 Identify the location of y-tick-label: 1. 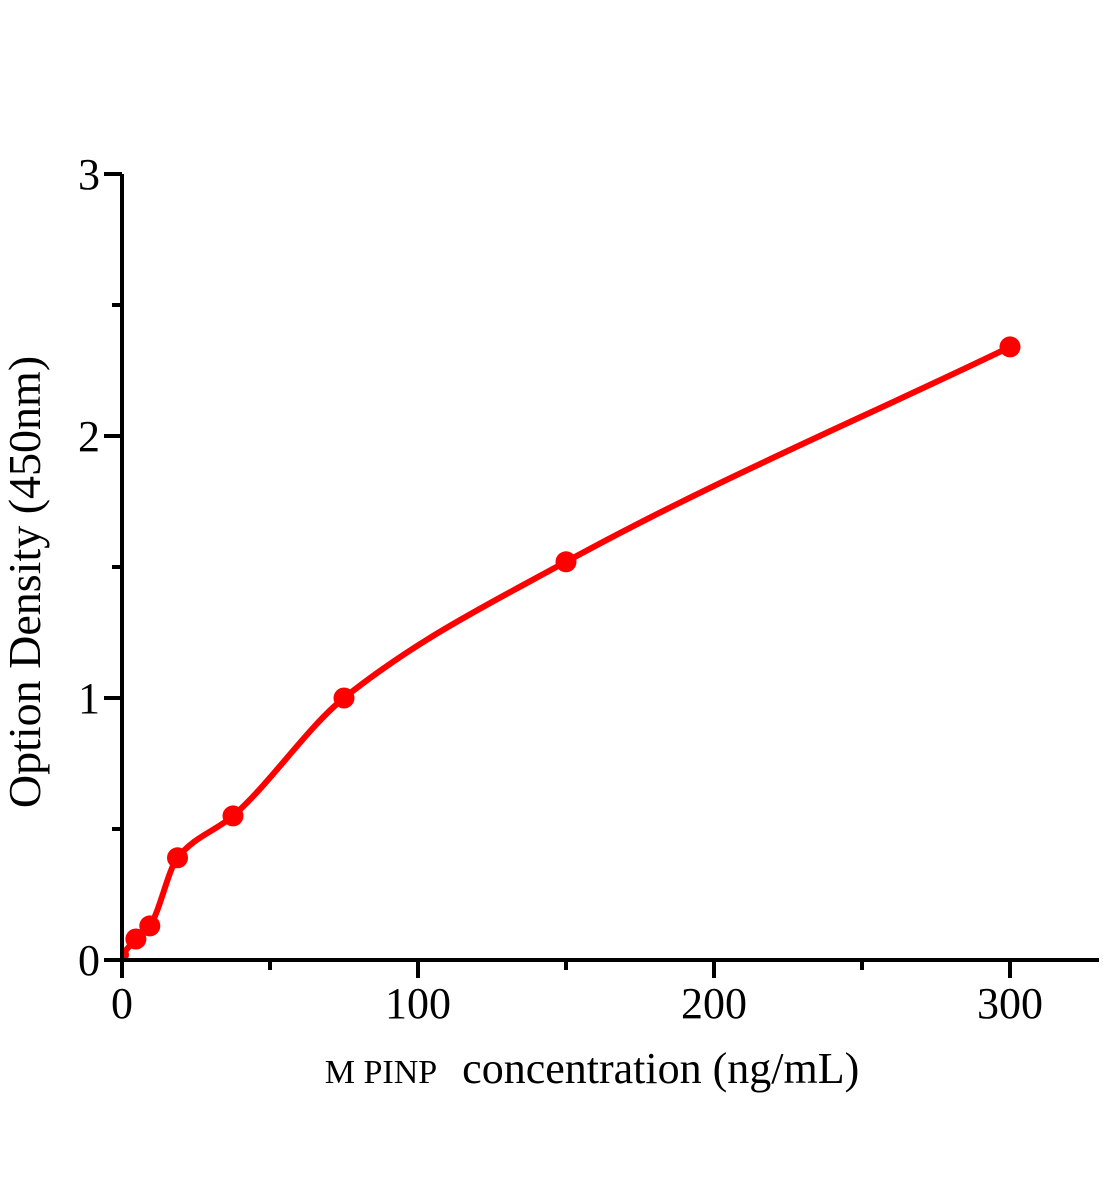
(89, 698).